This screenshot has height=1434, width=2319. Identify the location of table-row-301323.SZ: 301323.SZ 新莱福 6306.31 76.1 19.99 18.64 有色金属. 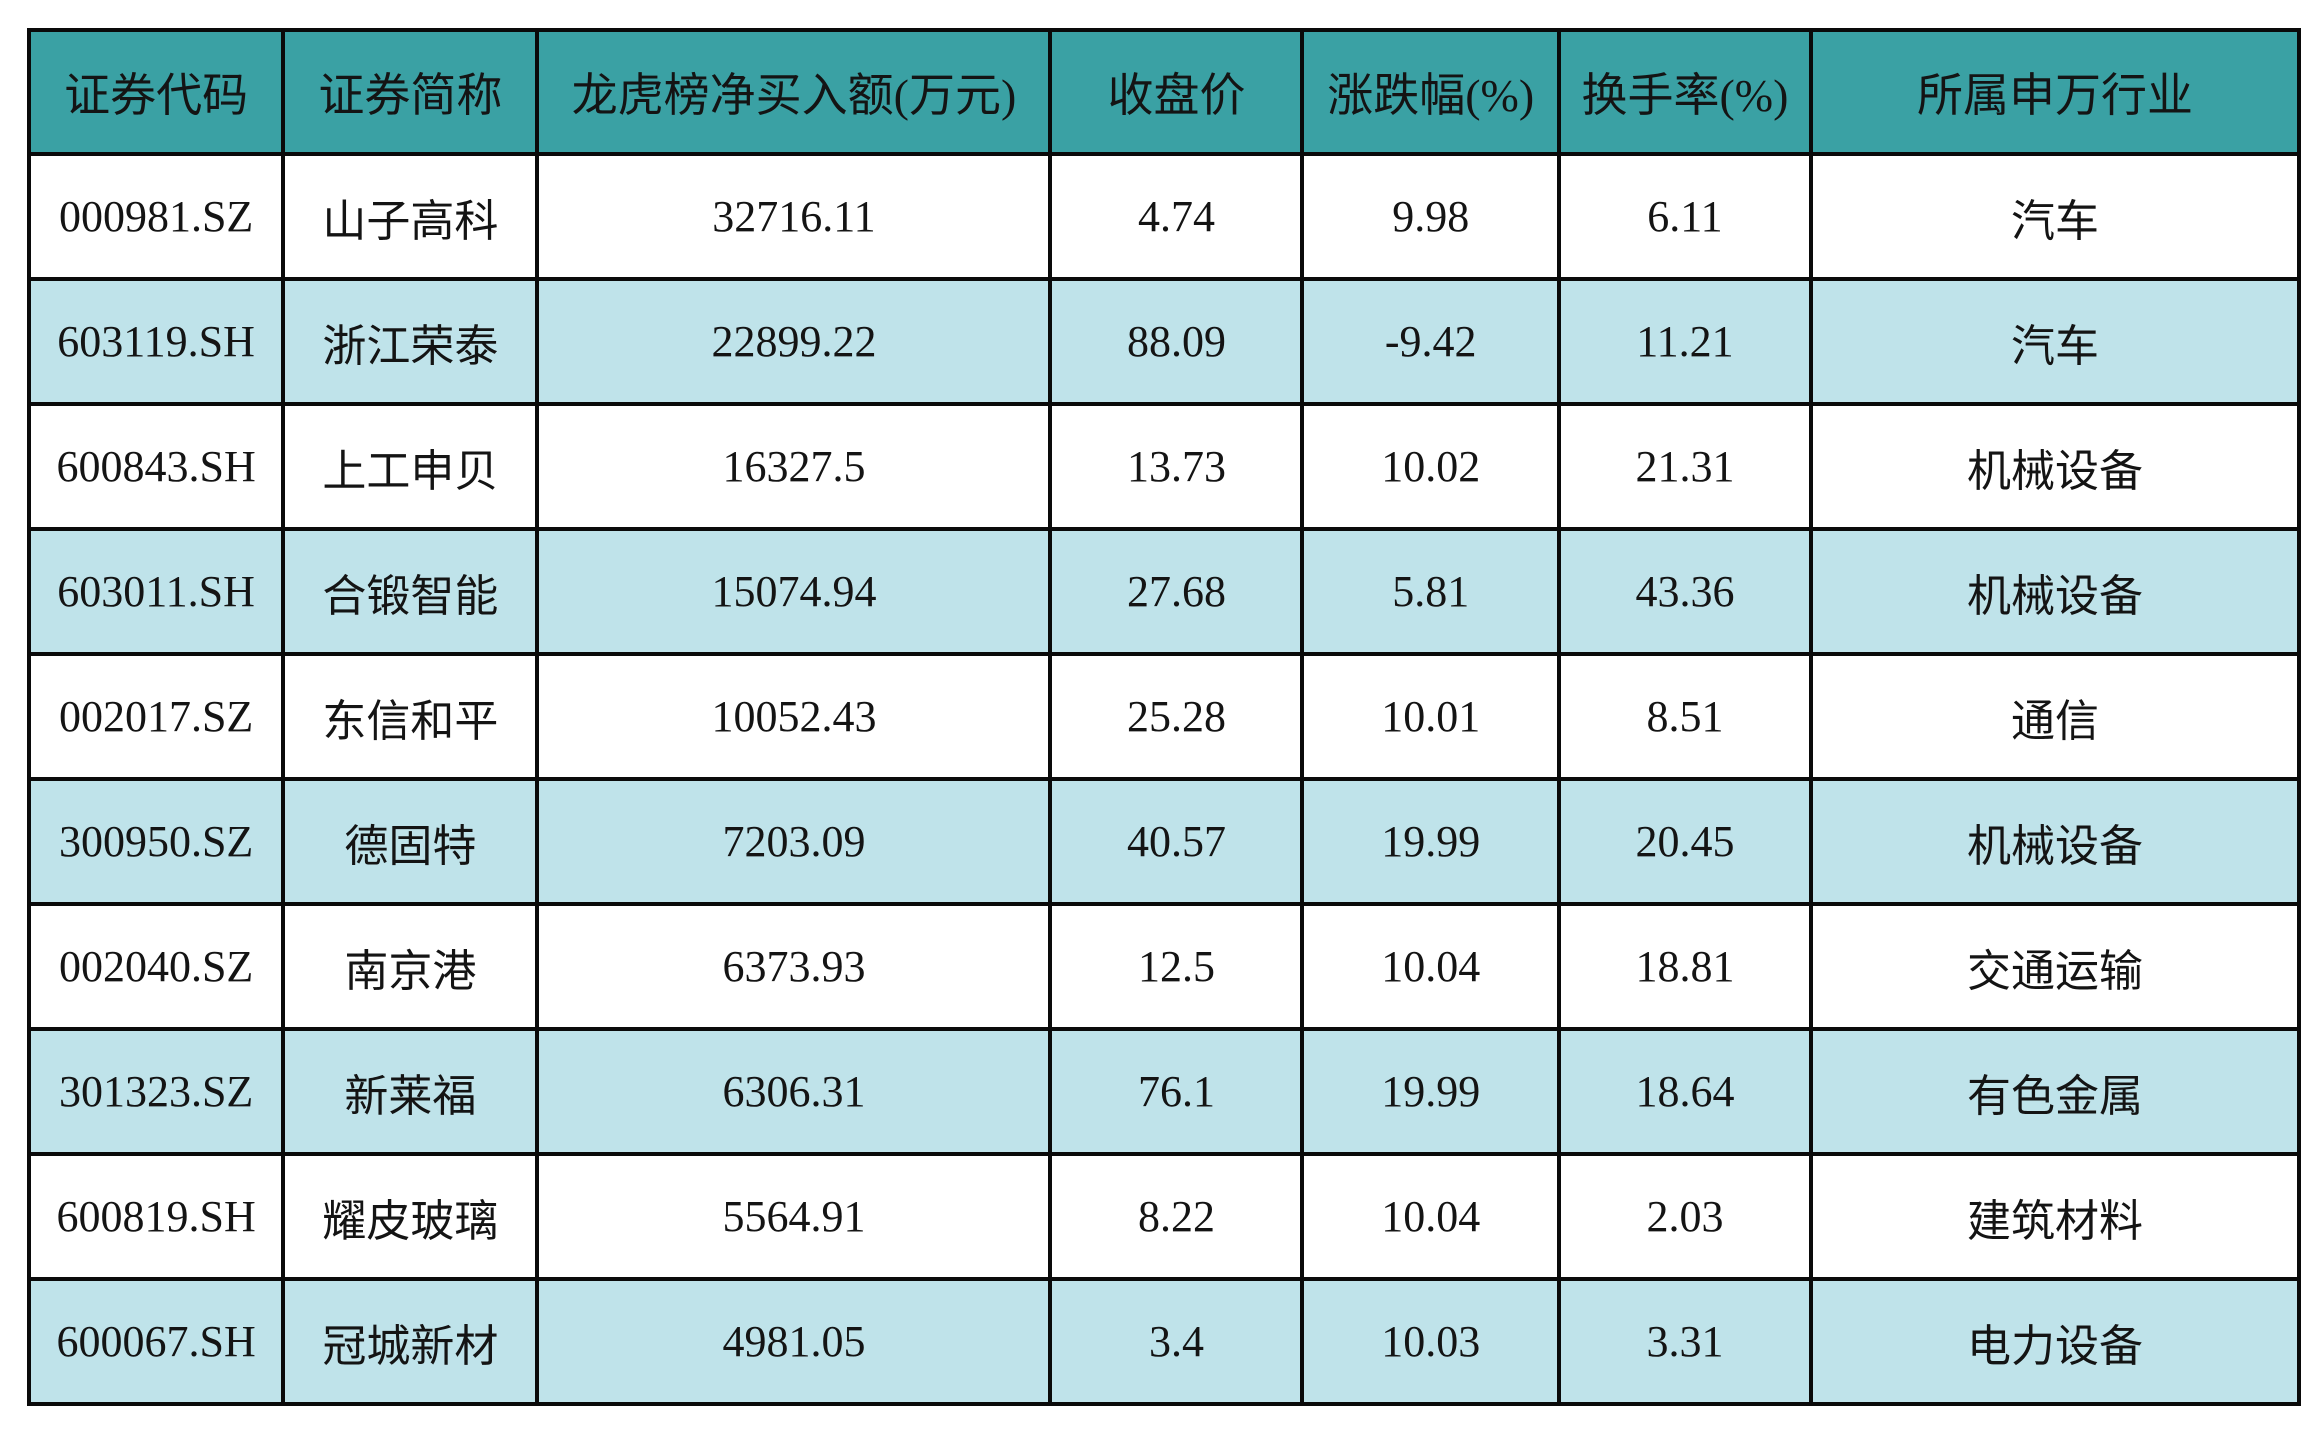
(1164, 1091).